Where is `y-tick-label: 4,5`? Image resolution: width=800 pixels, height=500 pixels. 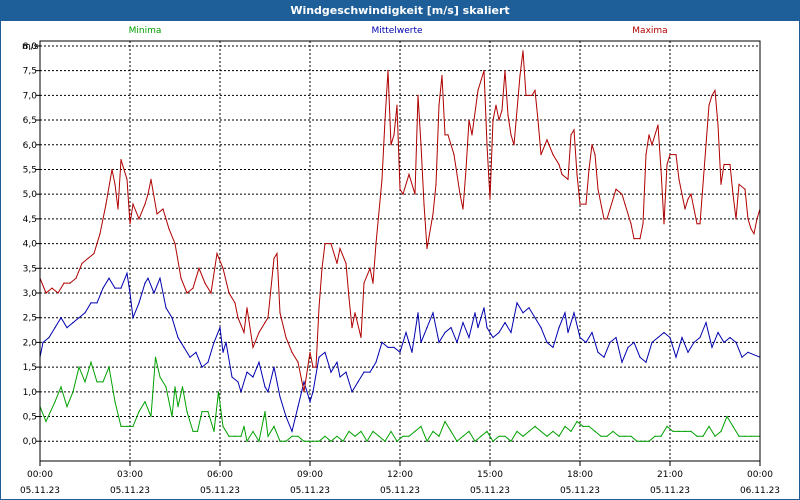 y-tick-label: 4,5 is located at coordinates (30, 220).